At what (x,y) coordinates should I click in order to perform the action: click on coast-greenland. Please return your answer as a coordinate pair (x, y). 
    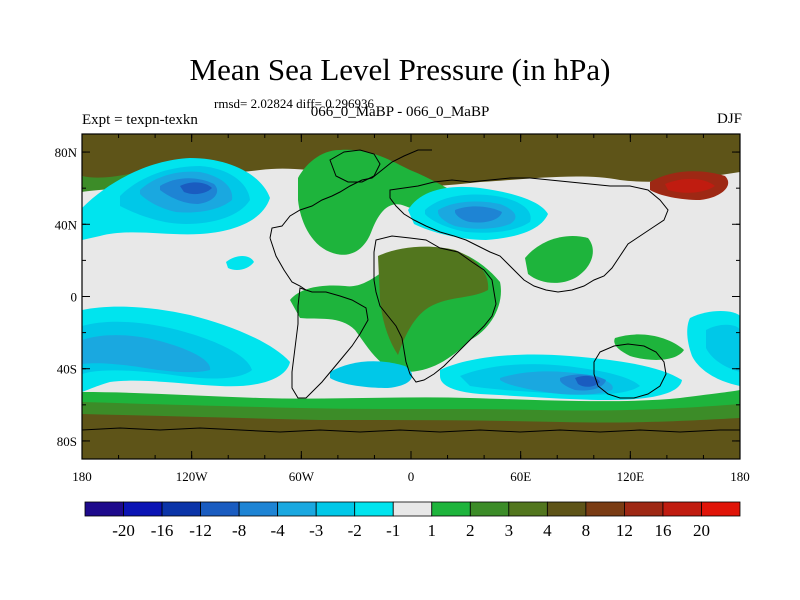
    Looking at the image, I should click on (355, 166).